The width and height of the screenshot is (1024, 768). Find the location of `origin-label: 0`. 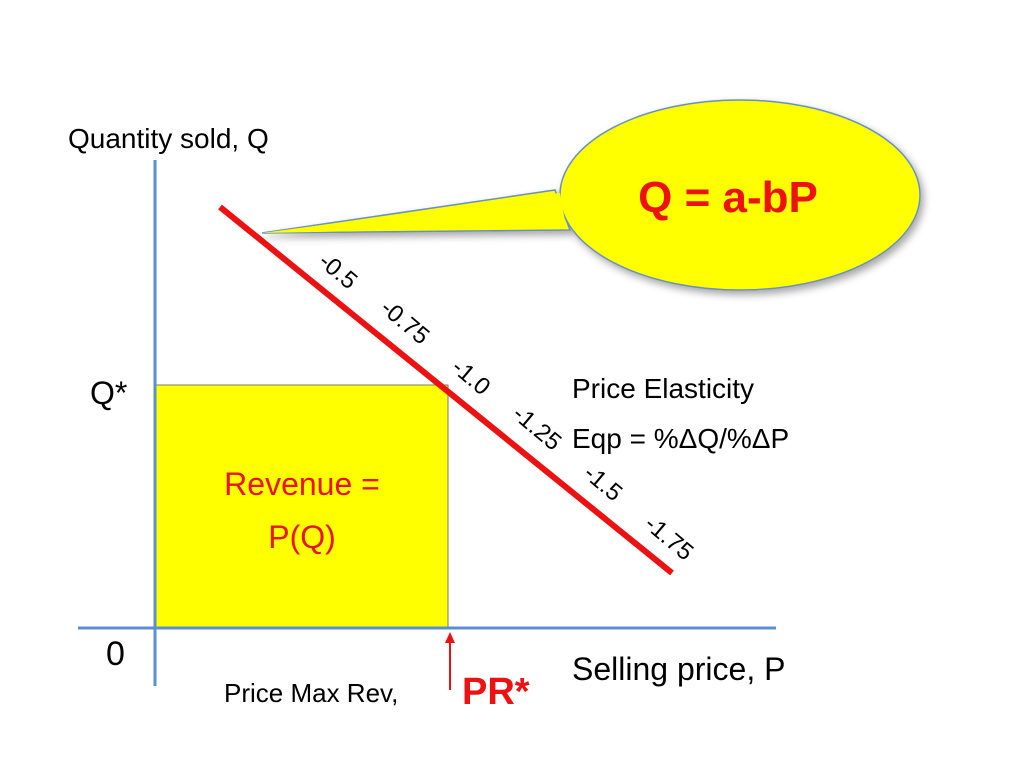

origin-label: 0 is located at coordinates (115, 654).